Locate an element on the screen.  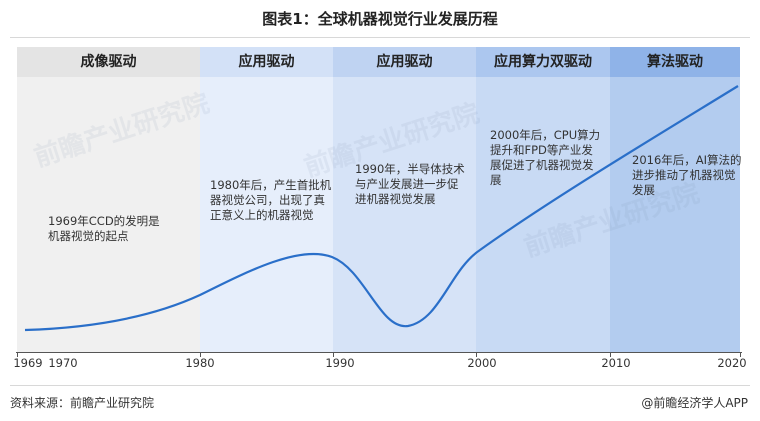
phase-band-2: 应用驱动 is located at coordinates (266, 199).